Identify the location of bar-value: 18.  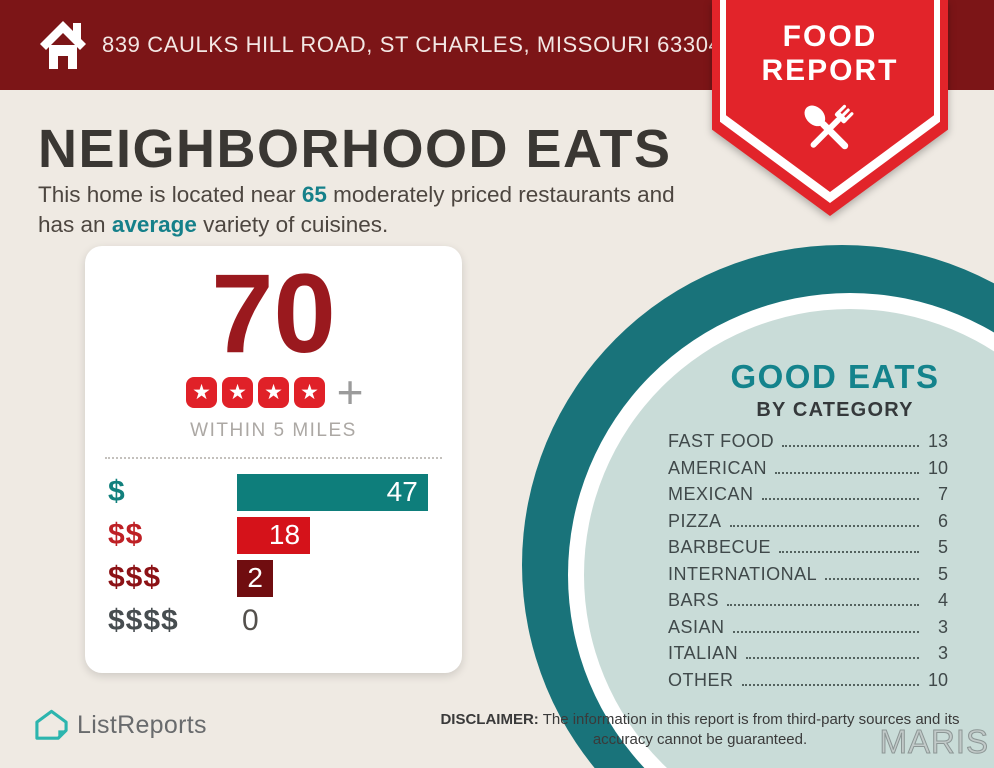
(284, 535).